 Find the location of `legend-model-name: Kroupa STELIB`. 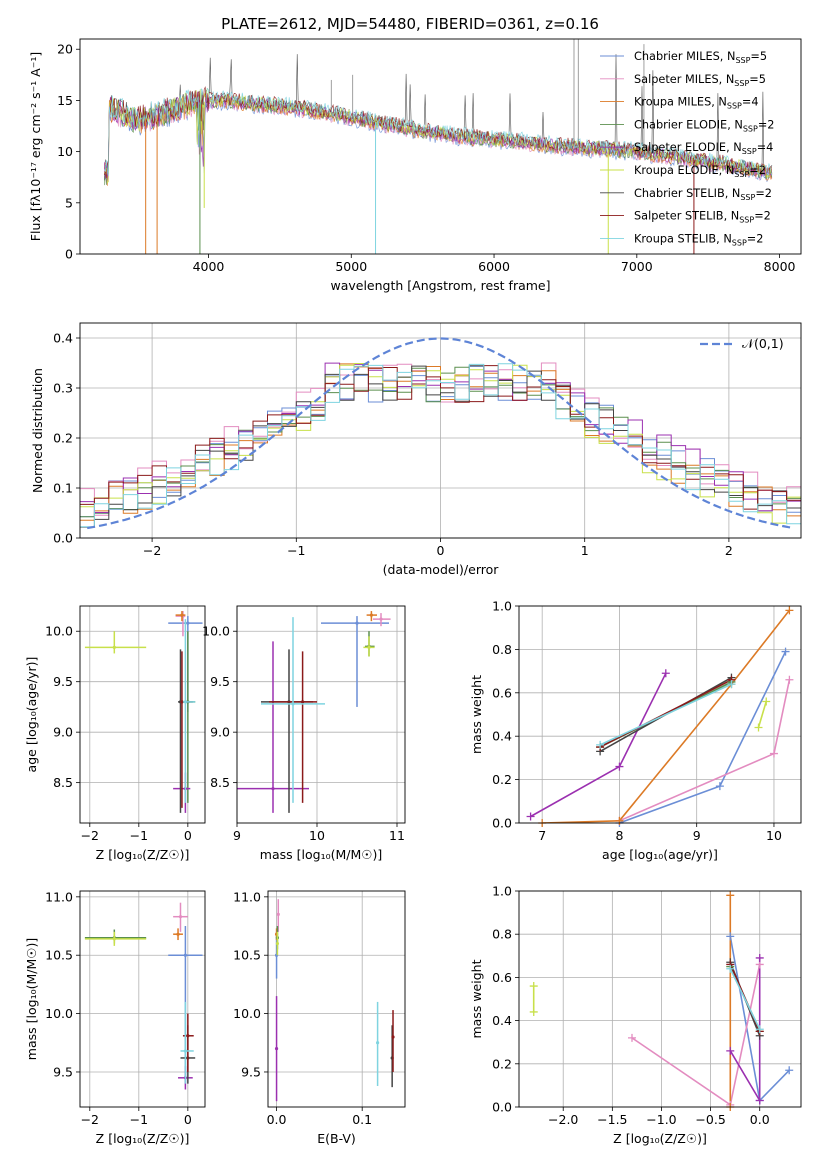

legend-model-name: Kroupa STELIB is located at coordinates (675, 238).